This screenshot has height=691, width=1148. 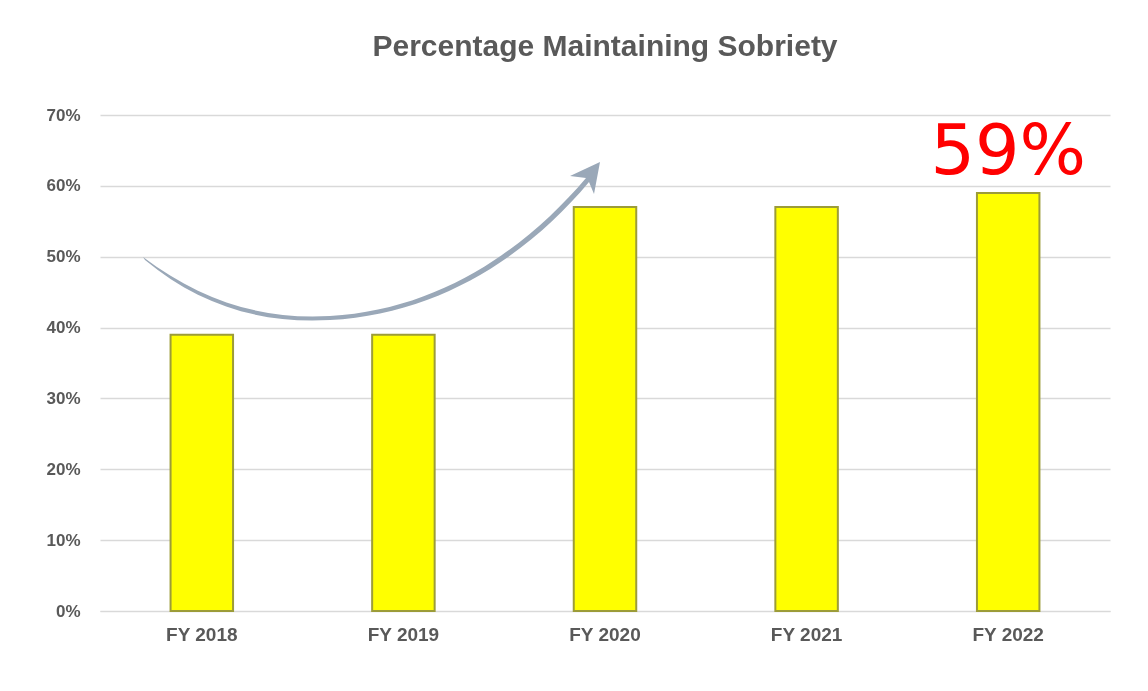 What do you see at coordinates (403, 634) in the screenshot?
I see `x-tick-label: FY 2019` at bounding box center [403, 634].